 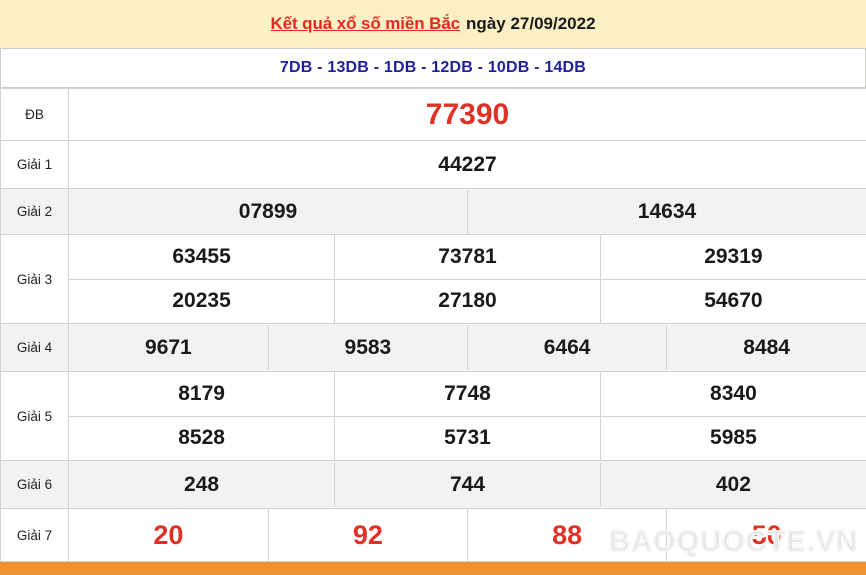 I want to click on prize-value-db: 77390, so click(x=467, y=114).